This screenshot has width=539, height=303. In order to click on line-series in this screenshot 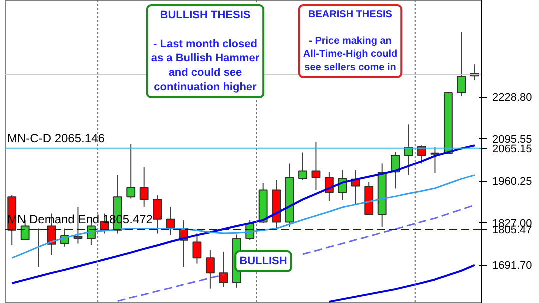, I will do `click(402, 283)`.